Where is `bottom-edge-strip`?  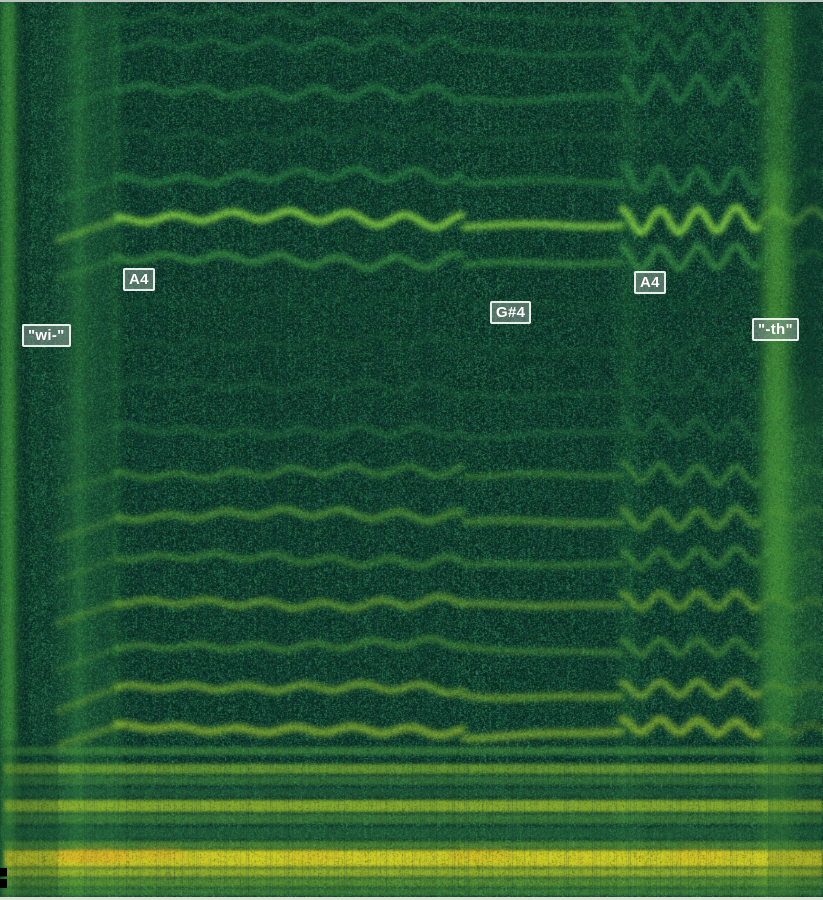
bottom-edge-strip is located at coordinates (411, 898).